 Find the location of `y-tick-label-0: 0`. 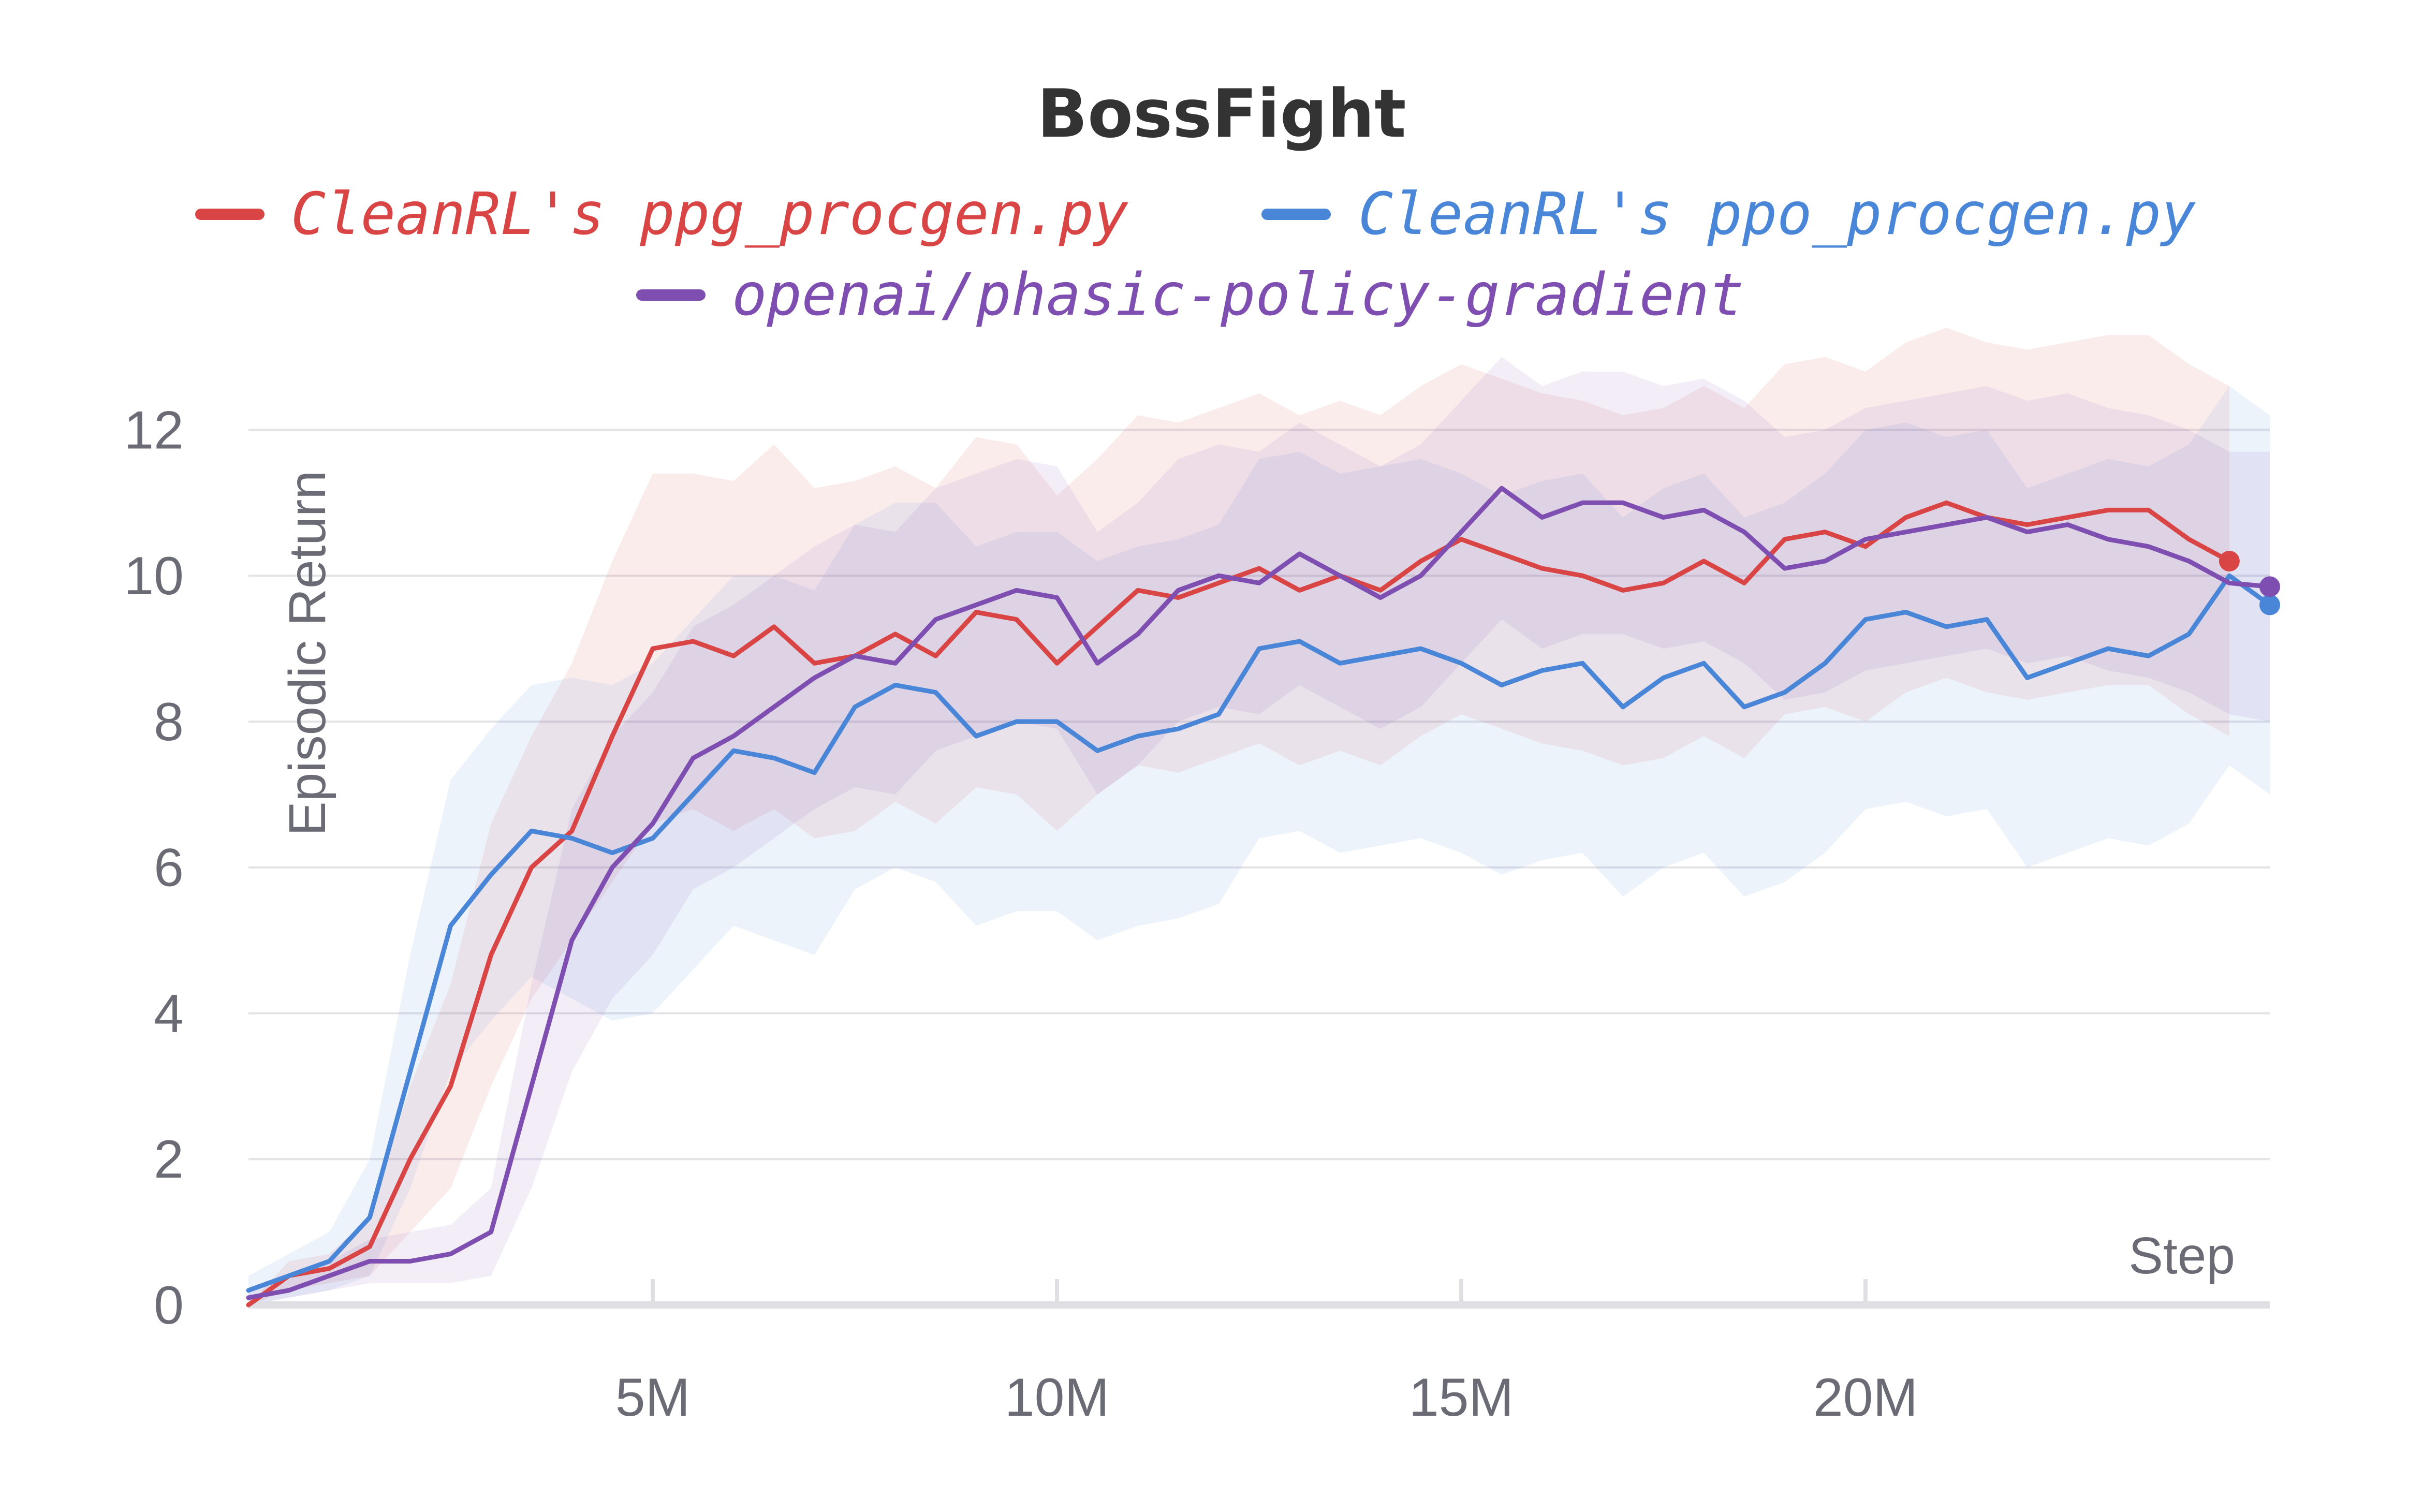

y-tick-label-0: 0 is located at coordinates (169, 1305).